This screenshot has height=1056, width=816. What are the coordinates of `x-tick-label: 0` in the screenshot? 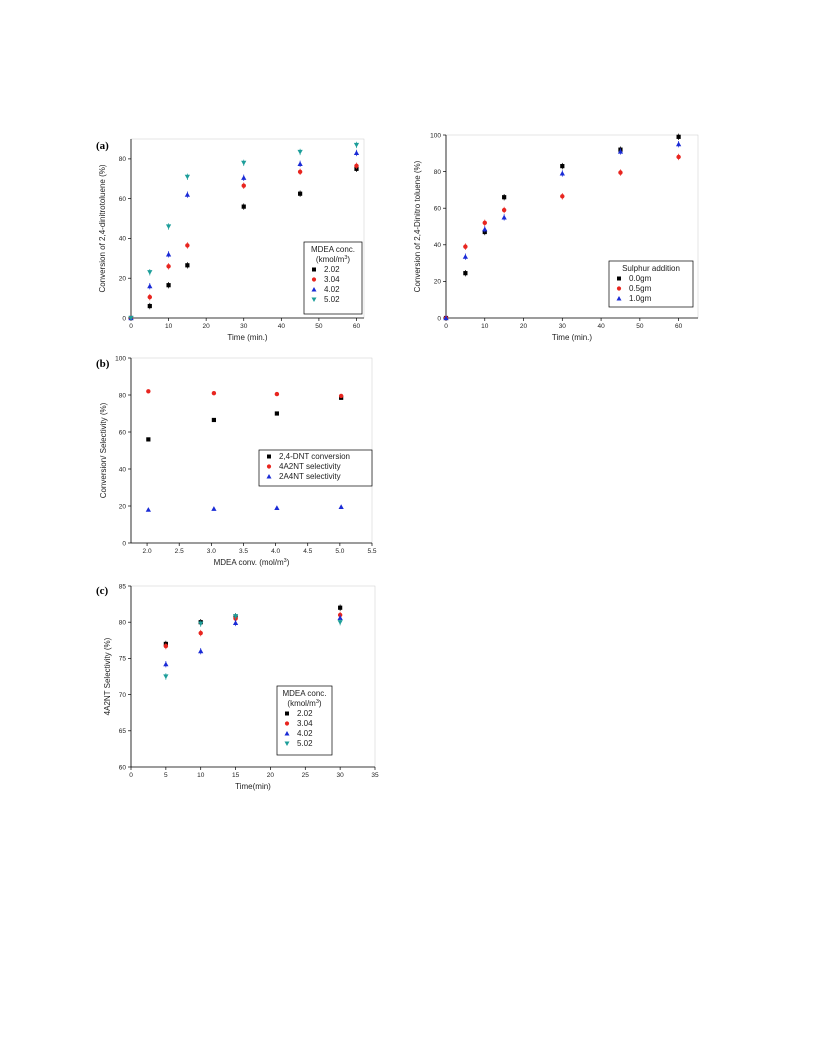 It's located at (446, 326).